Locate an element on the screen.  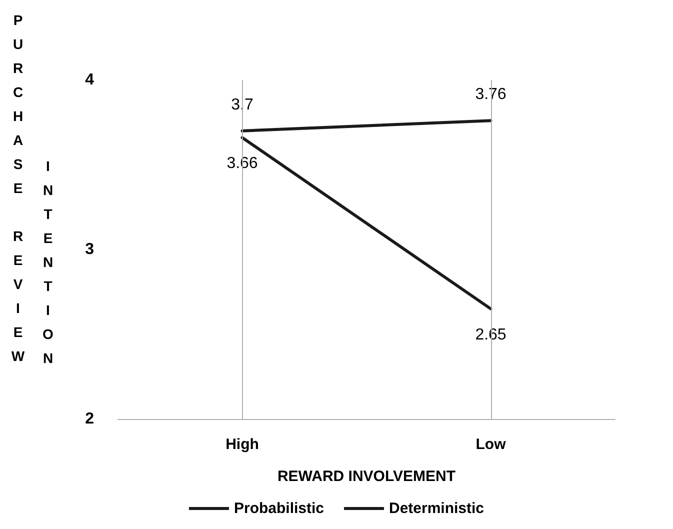
y-tick-label: 3 is located at coordinates (89, 249).